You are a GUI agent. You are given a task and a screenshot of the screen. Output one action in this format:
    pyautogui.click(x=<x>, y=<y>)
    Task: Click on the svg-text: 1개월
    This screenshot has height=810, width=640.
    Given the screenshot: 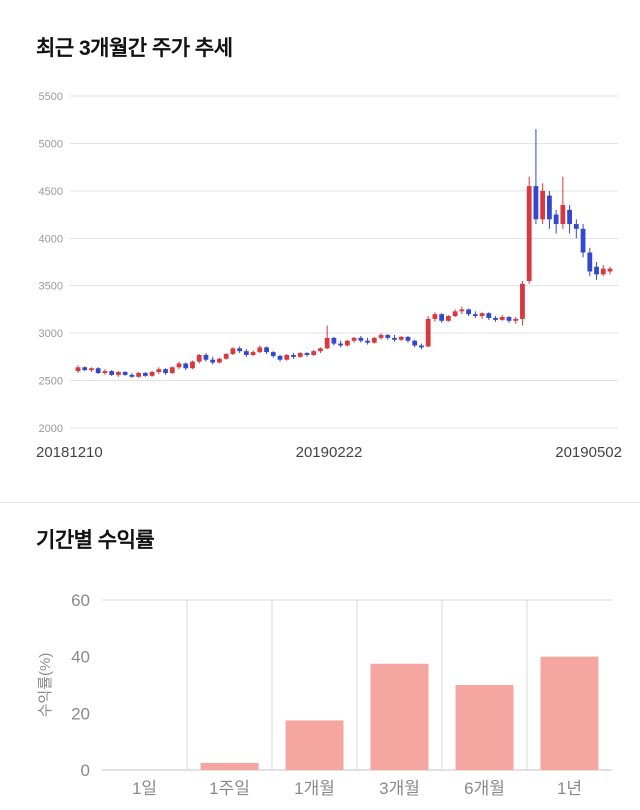 What is the action you would take?
    pyautogui.click(x=314, y=788)
    